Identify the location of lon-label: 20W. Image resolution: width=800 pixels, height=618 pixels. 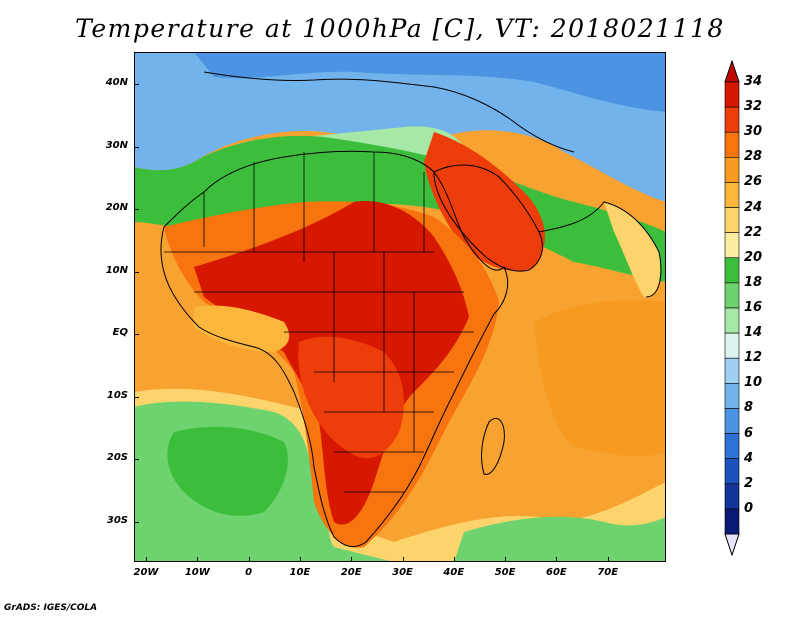
(146, 572).